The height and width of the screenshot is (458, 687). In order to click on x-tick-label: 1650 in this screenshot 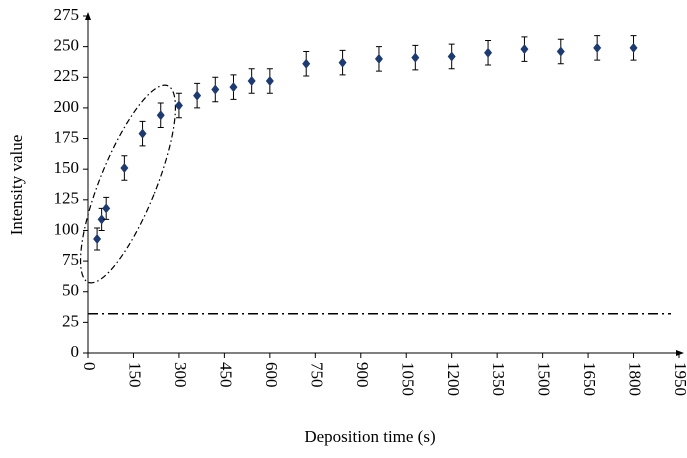, I will do `click(589, 379)`.